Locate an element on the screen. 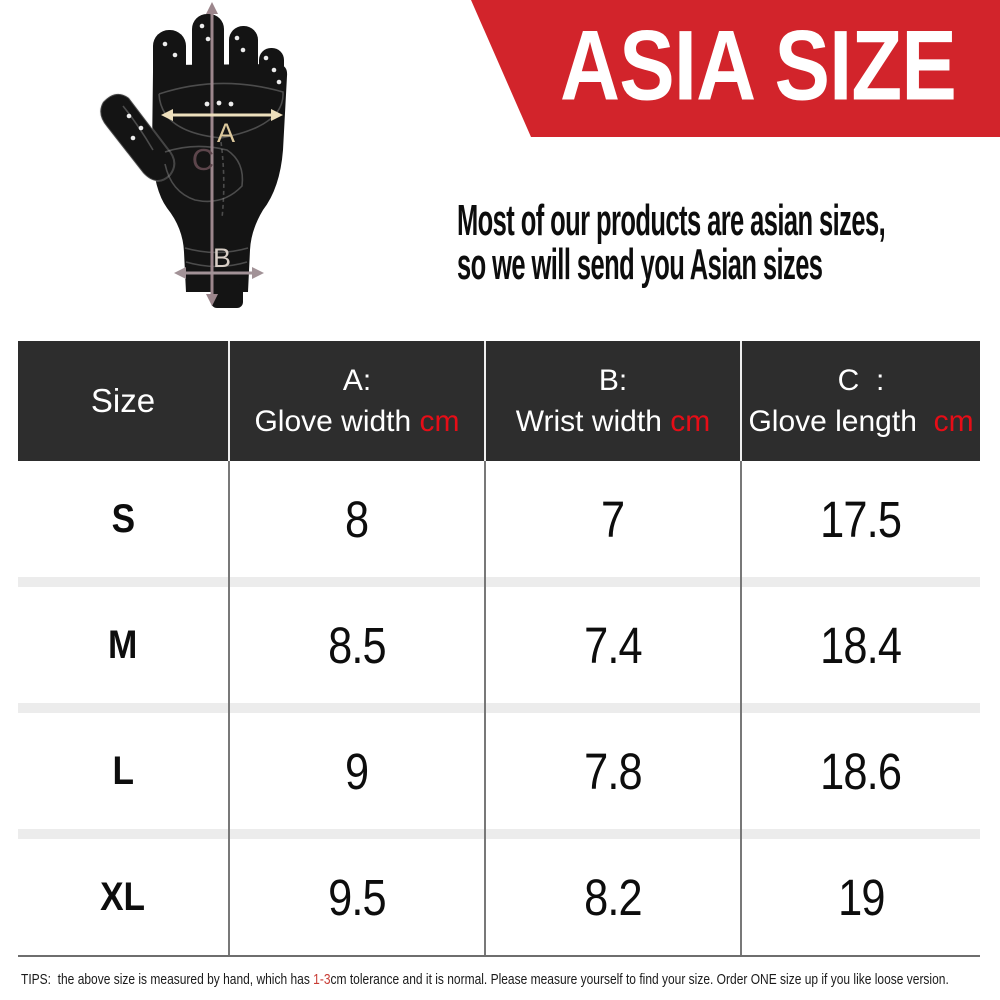 This screenshot has width=1000, height=1000. wrist-width-arrow is located at coordinates (219, 273).